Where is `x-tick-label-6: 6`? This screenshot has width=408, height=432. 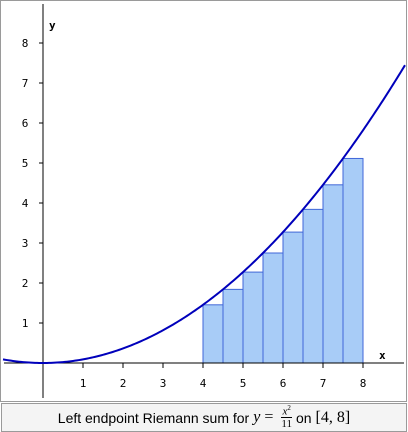 x-tick-label-6: 6 is located at coordinates (283, 383).